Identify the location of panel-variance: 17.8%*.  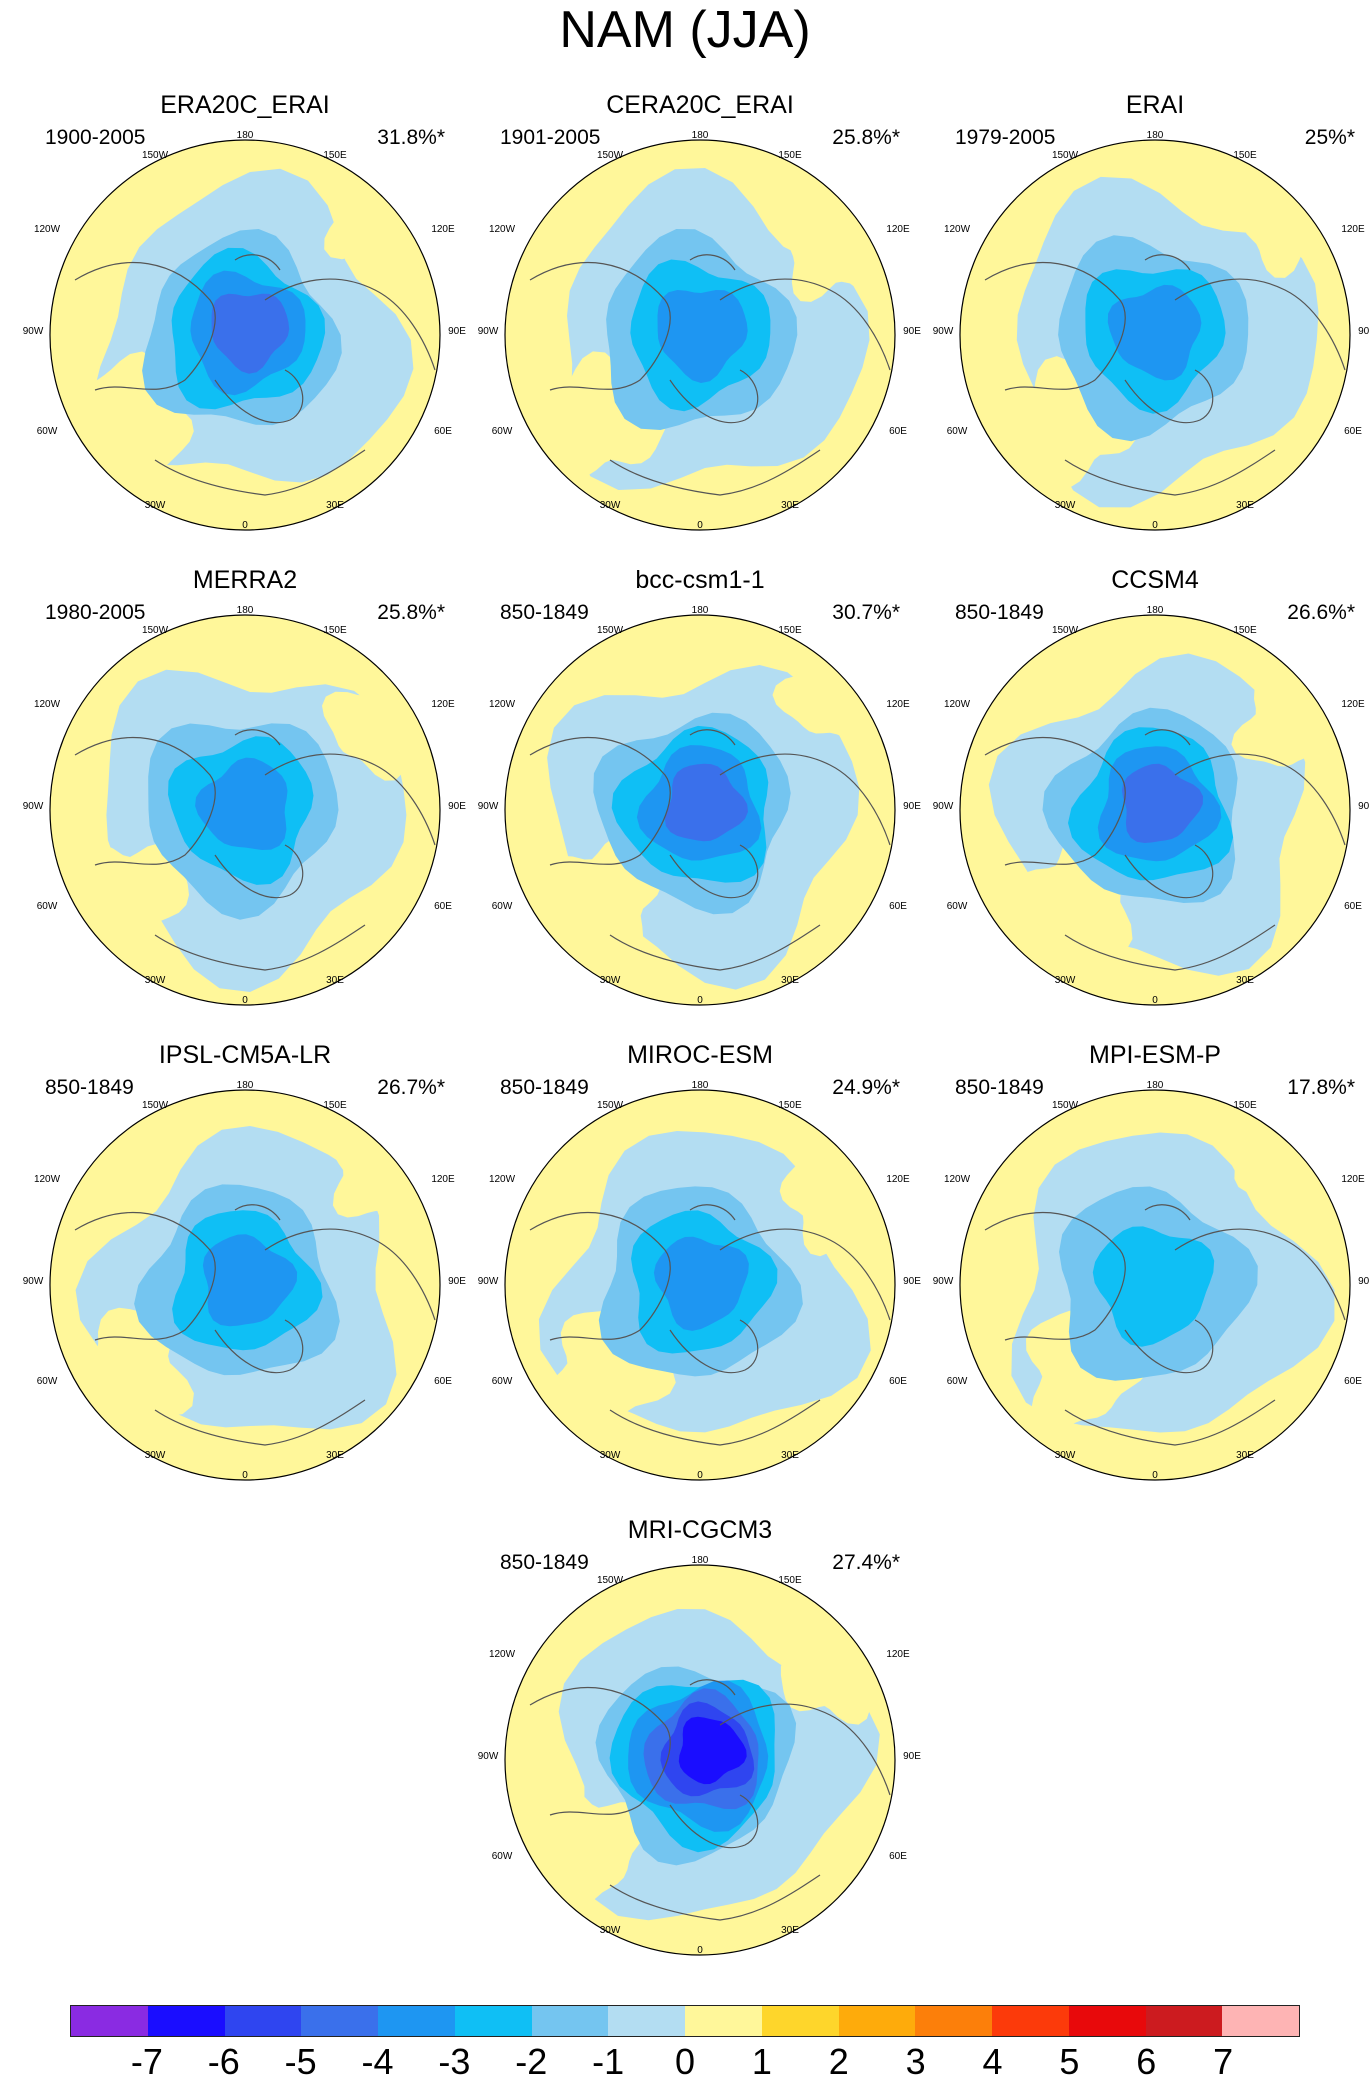
(1321, 1087).